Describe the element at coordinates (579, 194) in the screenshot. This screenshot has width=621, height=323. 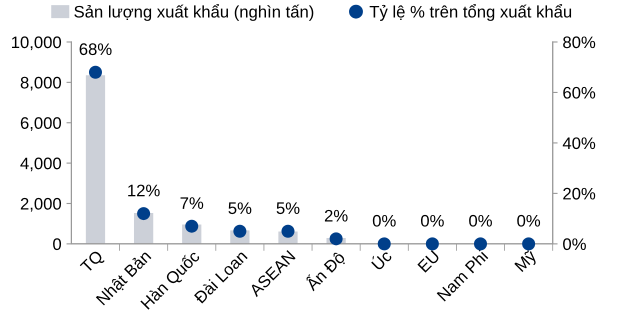
I see `y2-tick-label: 20%` at that location.